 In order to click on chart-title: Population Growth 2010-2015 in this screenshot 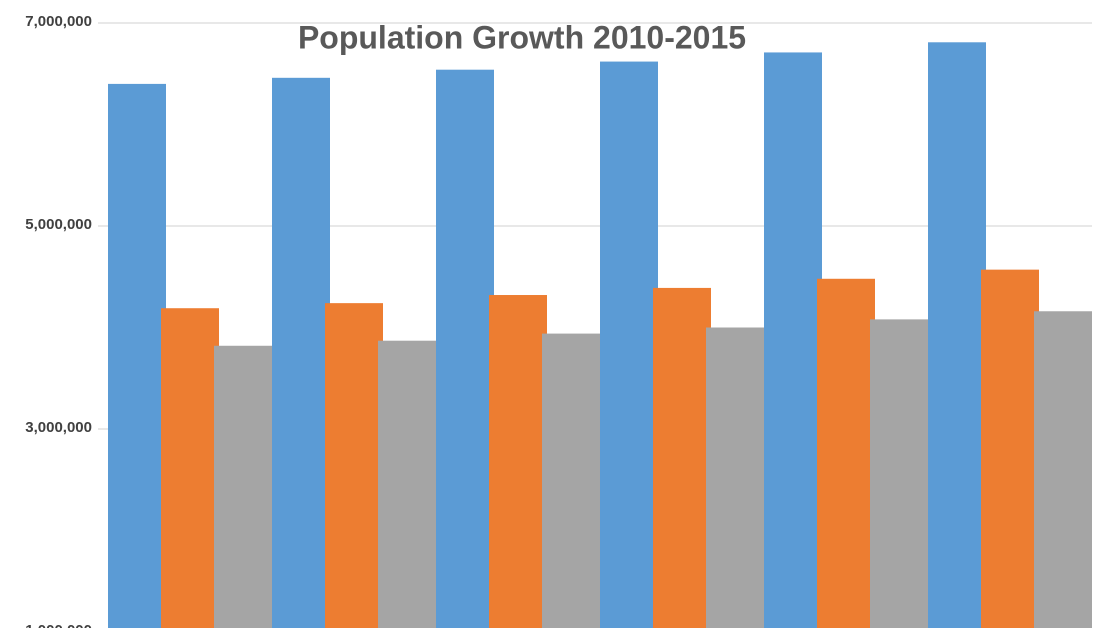, I will do `click(522, 37)`.